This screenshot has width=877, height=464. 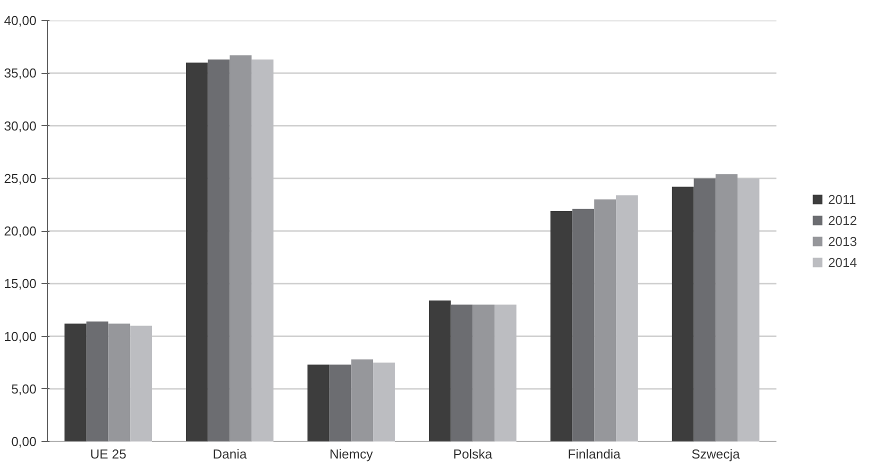 What do you see at coordinates (20, 20) in the screenshot?
I see `y-tick-label: 40,00` at bounding box center [20, 20].